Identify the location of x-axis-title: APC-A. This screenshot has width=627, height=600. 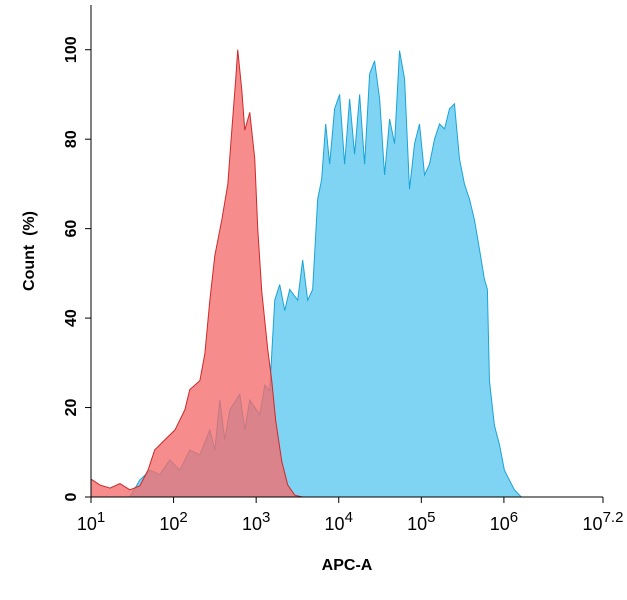
(347, 565).